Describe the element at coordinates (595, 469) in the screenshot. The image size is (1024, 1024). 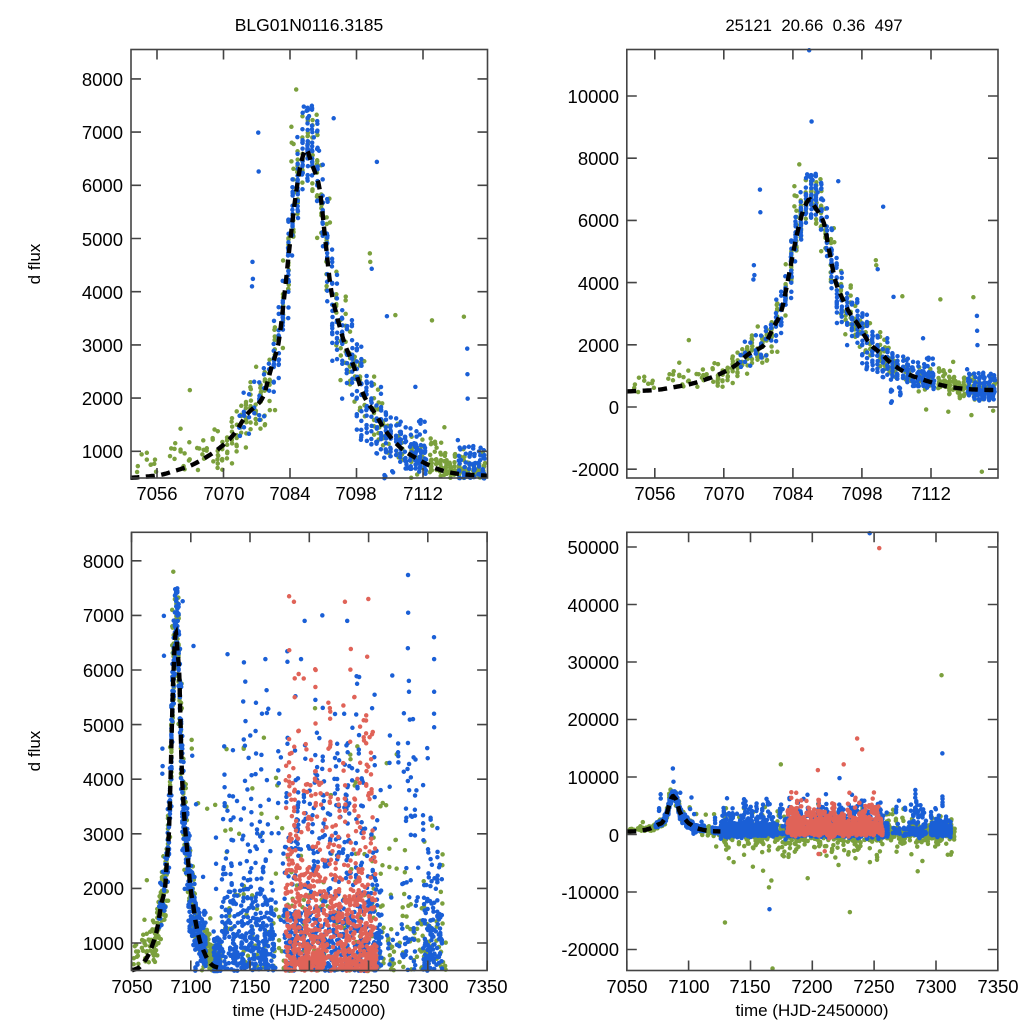
I see `svg-text: -2000` at that location.